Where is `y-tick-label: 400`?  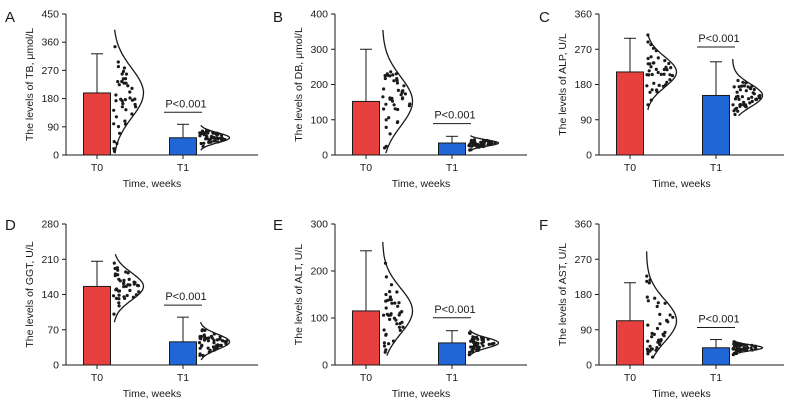
y-tick-label: 400 is located at coordinates (319, 15).